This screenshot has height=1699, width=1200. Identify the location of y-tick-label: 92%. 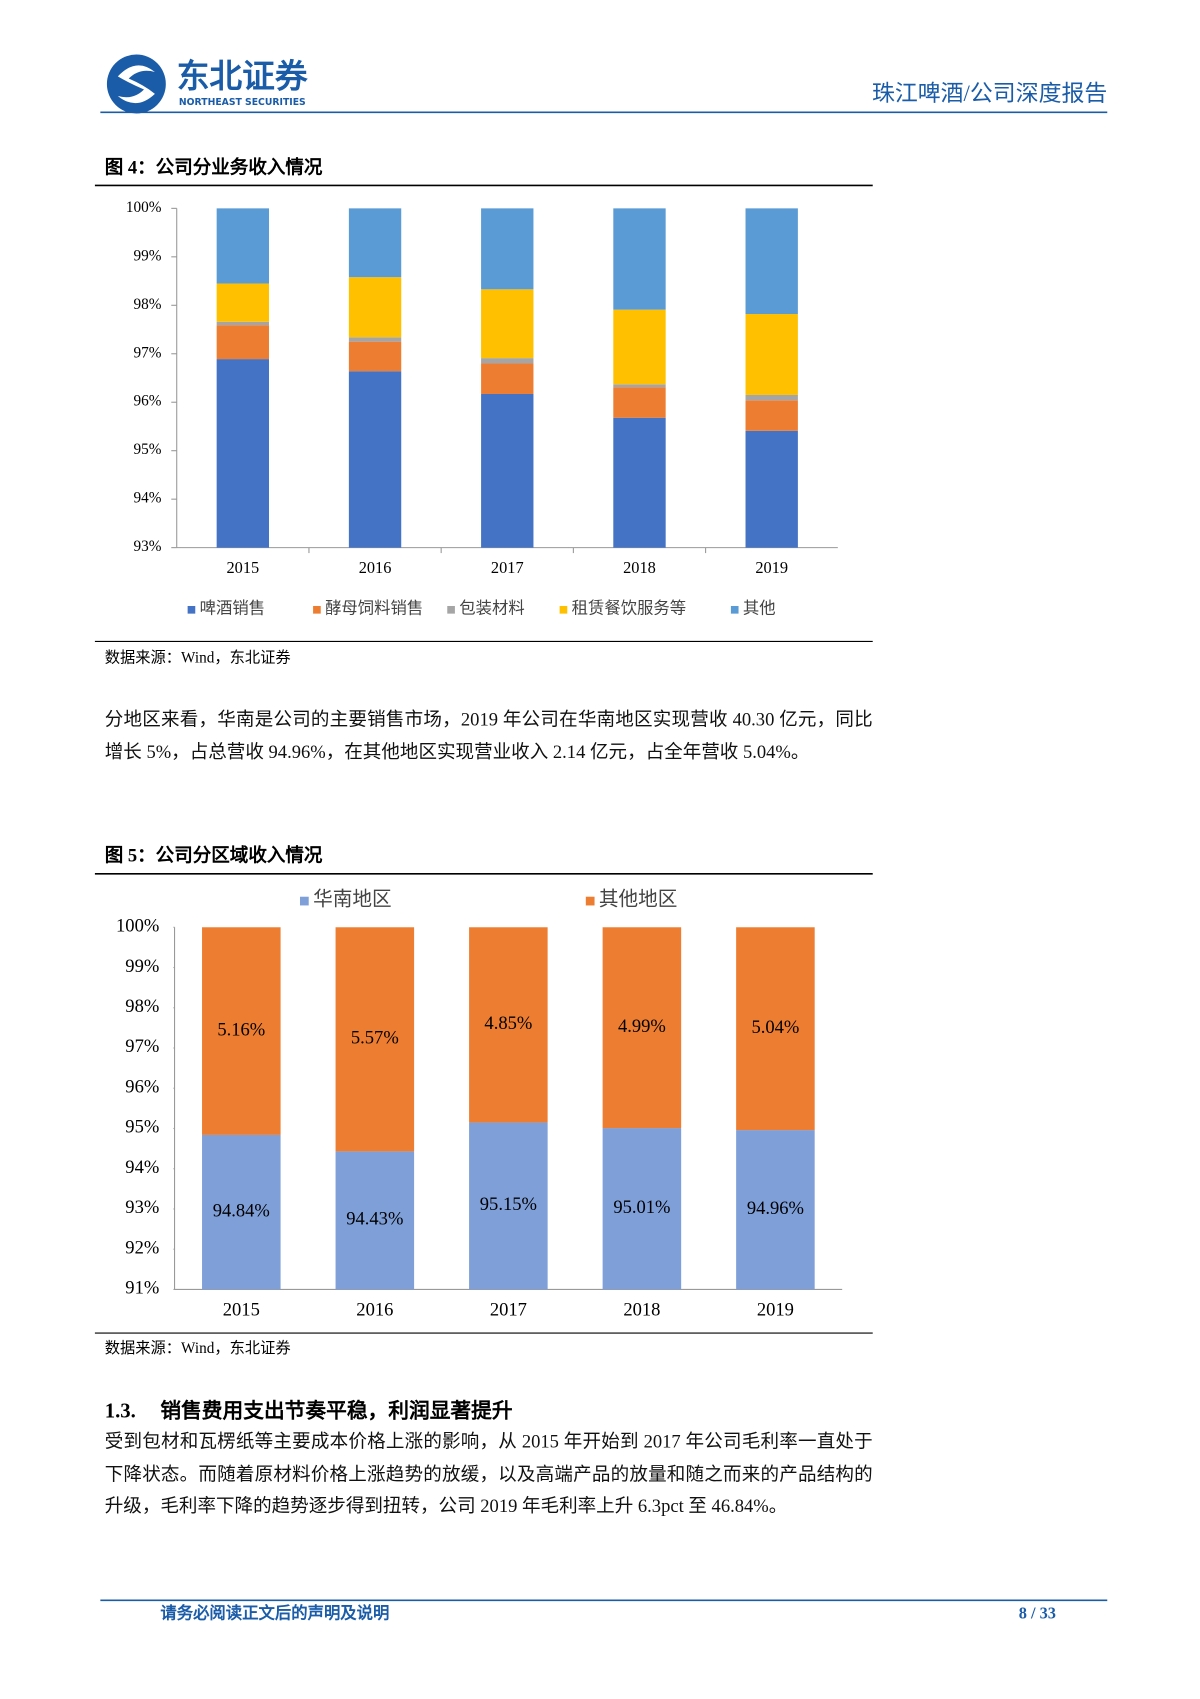
(142, 1247).